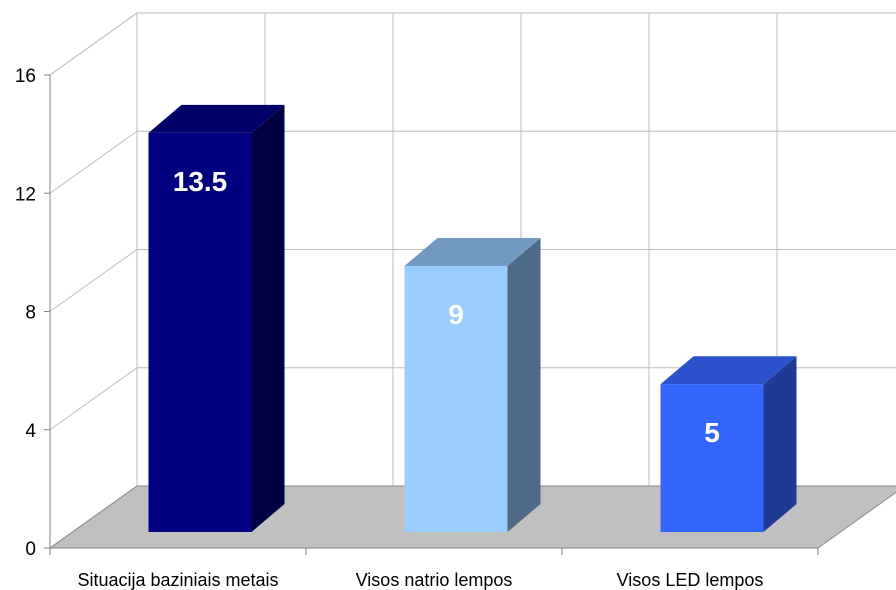  What do you see at coordinates (456, 314) in the screenshot?
I see `data-label-1: 9` at bounding box center [456, 314].